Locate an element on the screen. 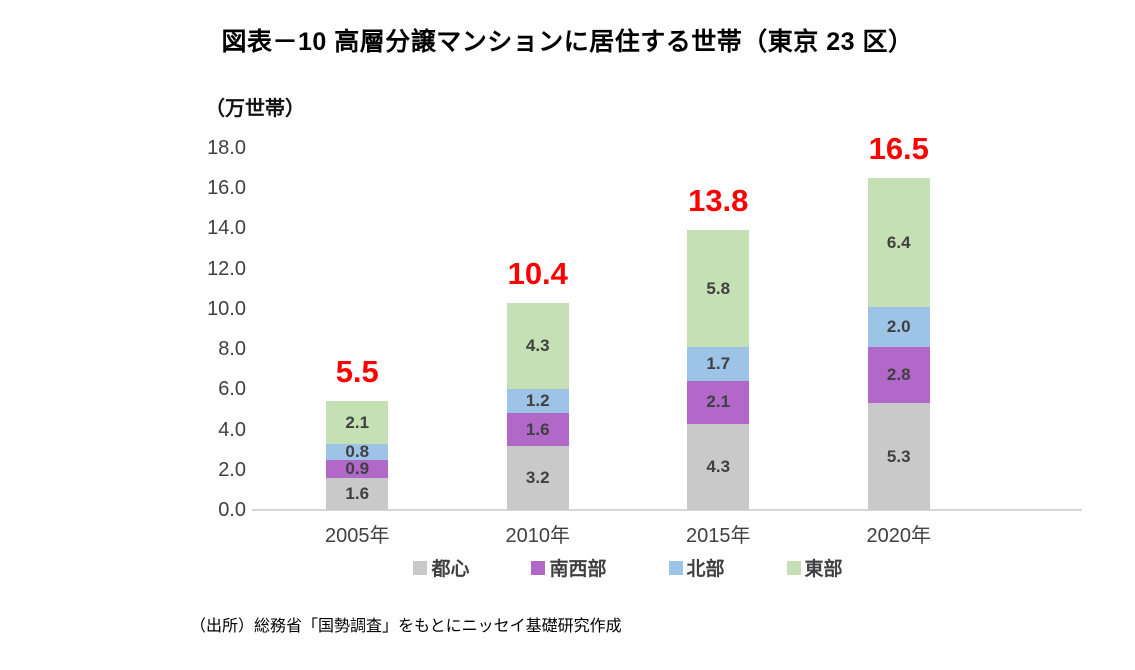  bar-segment: 1.7 is located at coordinates (718, 364).